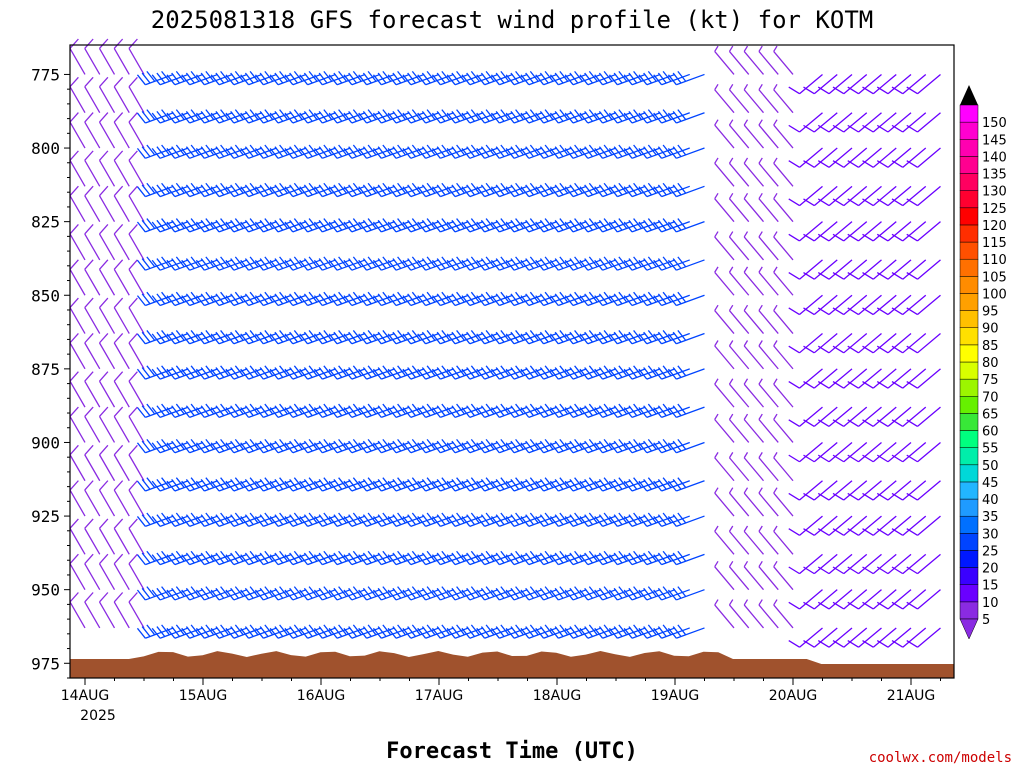  What do you see at coordinates (50, 372) in the screenshot?
I see `y-axis: 775 800 825 850 875 900 925 950 975` at bounding box center [50, 372].